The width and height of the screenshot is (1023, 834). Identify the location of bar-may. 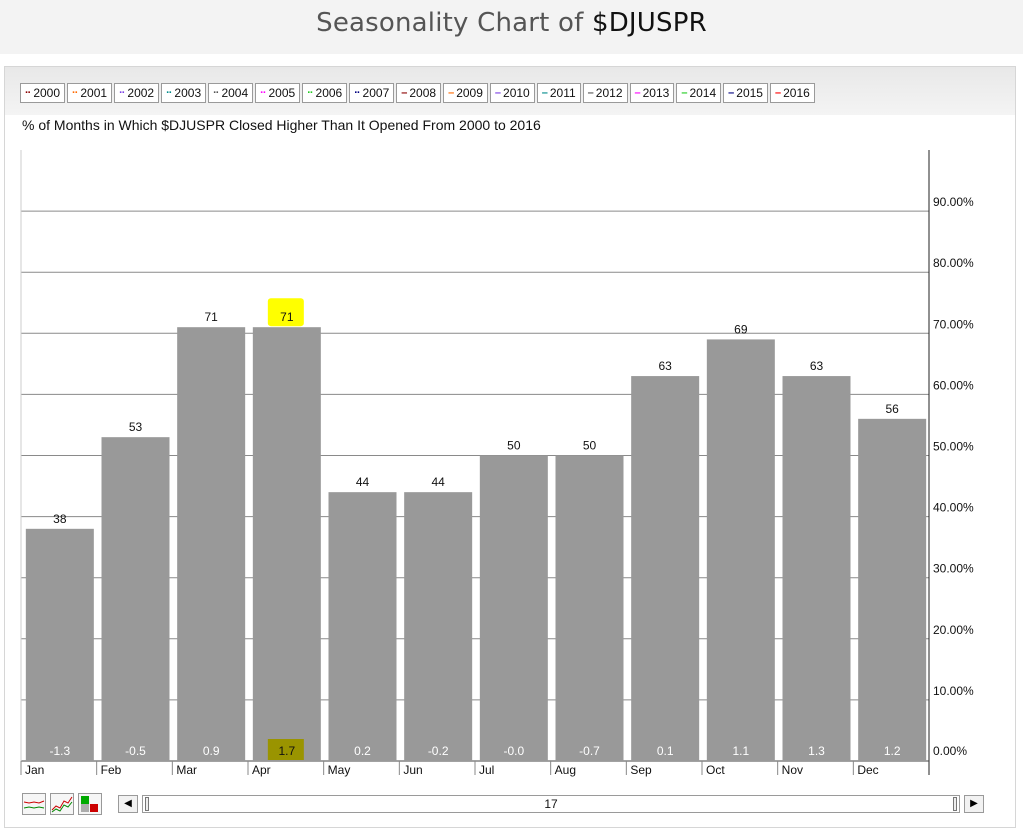
(362, 626).